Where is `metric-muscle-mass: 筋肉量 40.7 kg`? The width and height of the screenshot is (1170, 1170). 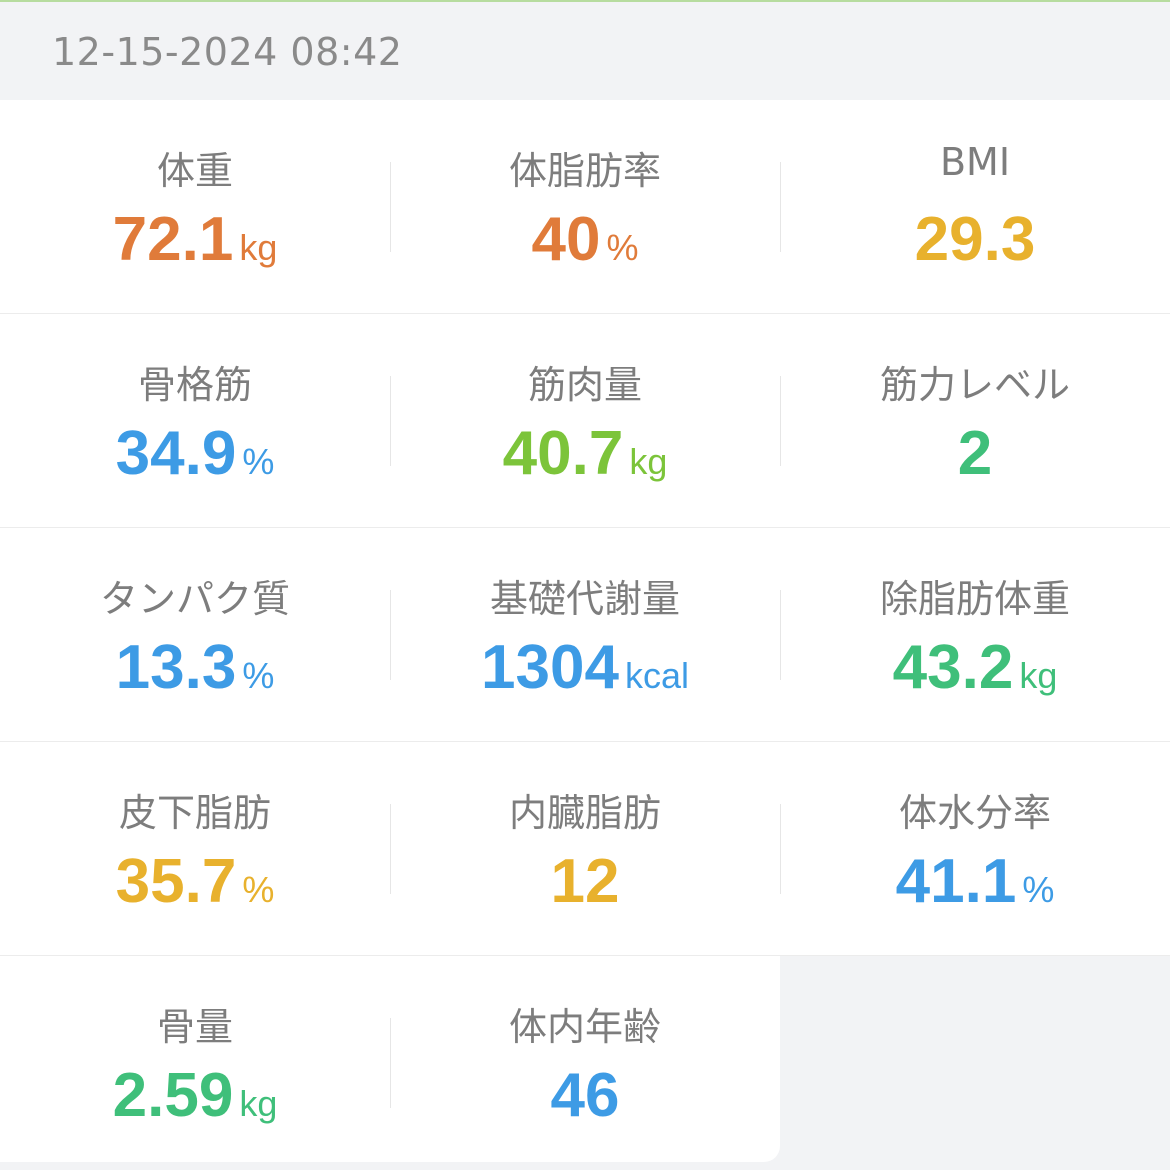 metric-muscle-mass: 筋肉量 40.7 kg is located at coordinates (585, 421).